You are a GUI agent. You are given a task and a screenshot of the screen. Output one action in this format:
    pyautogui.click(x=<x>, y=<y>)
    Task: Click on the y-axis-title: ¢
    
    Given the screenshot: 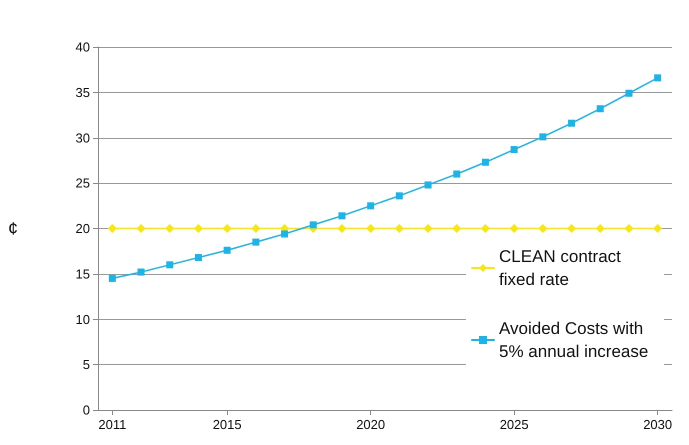 What is the action you would take?
    pyautogui.click(x=13, y=228)
    